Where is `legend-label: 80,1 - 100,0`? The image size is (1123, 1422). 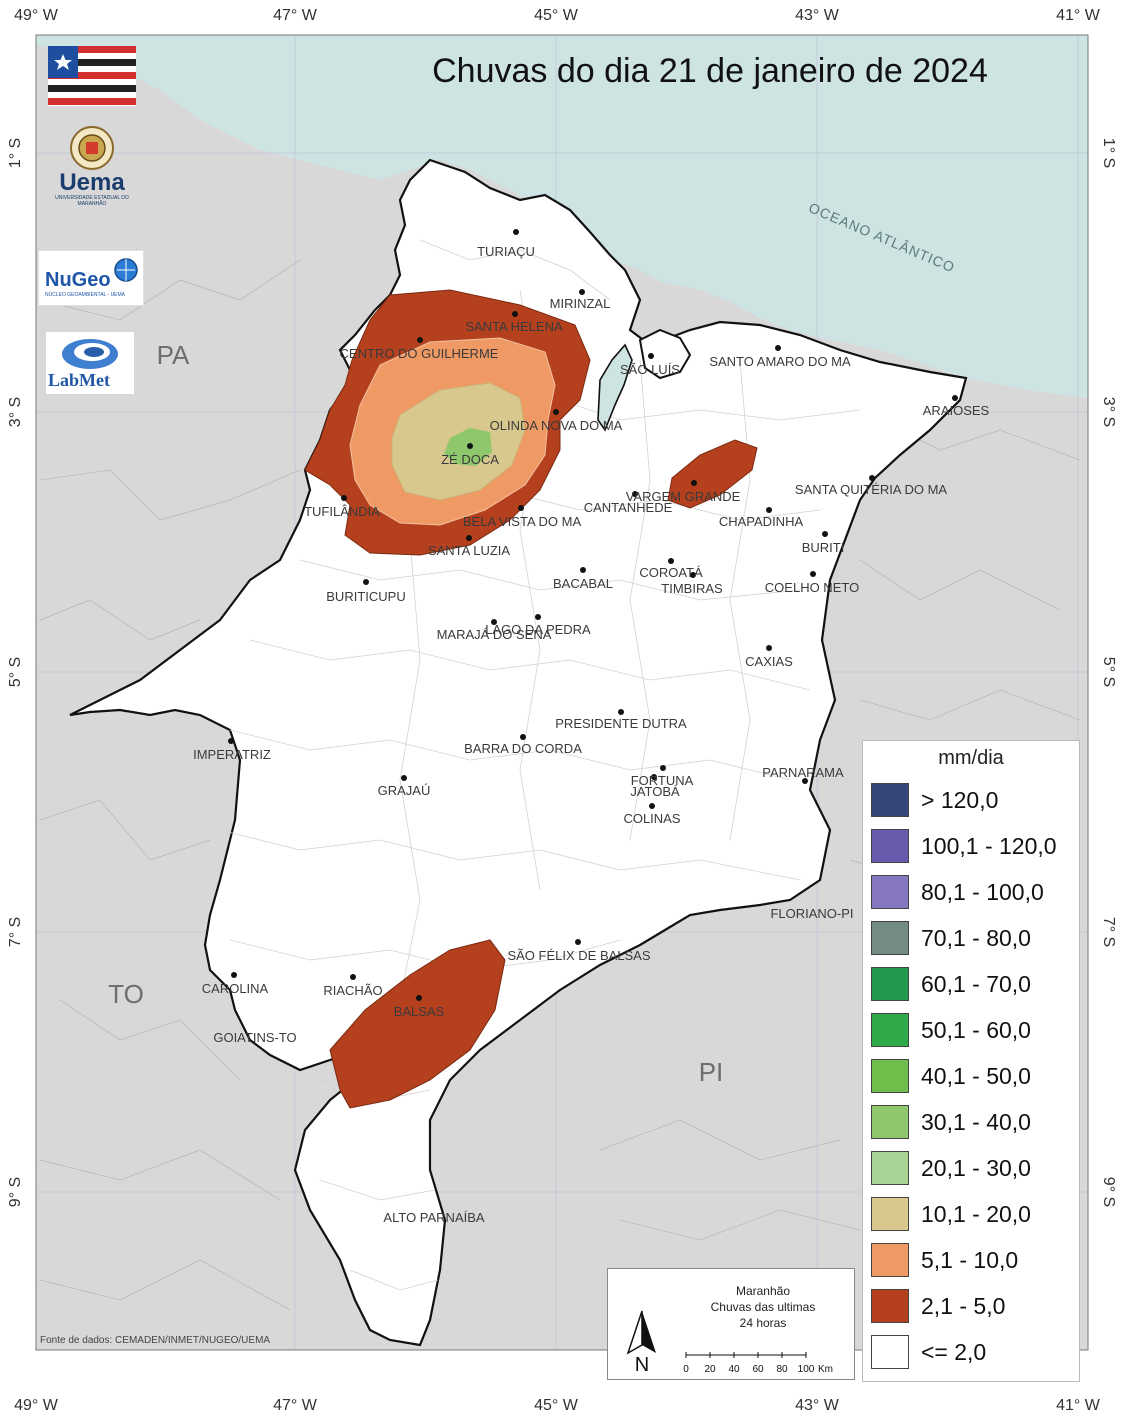 legend-label: 80,1 - 100,0 is located at coordinates (982, 892).